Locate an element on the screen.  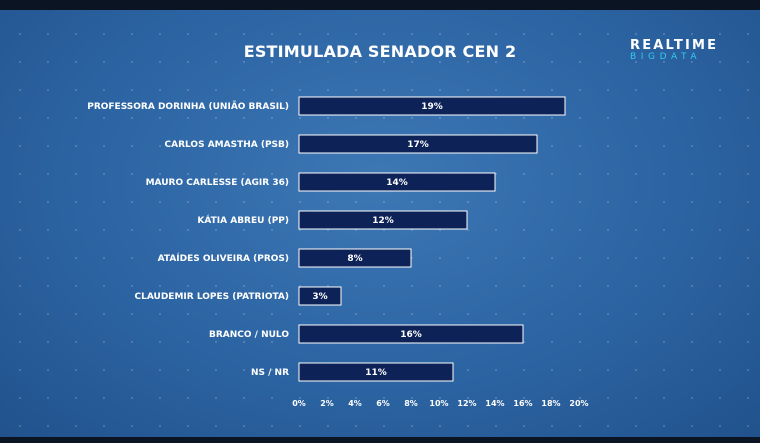
bar-value-label: 16% is located at coordinates (411, 335).